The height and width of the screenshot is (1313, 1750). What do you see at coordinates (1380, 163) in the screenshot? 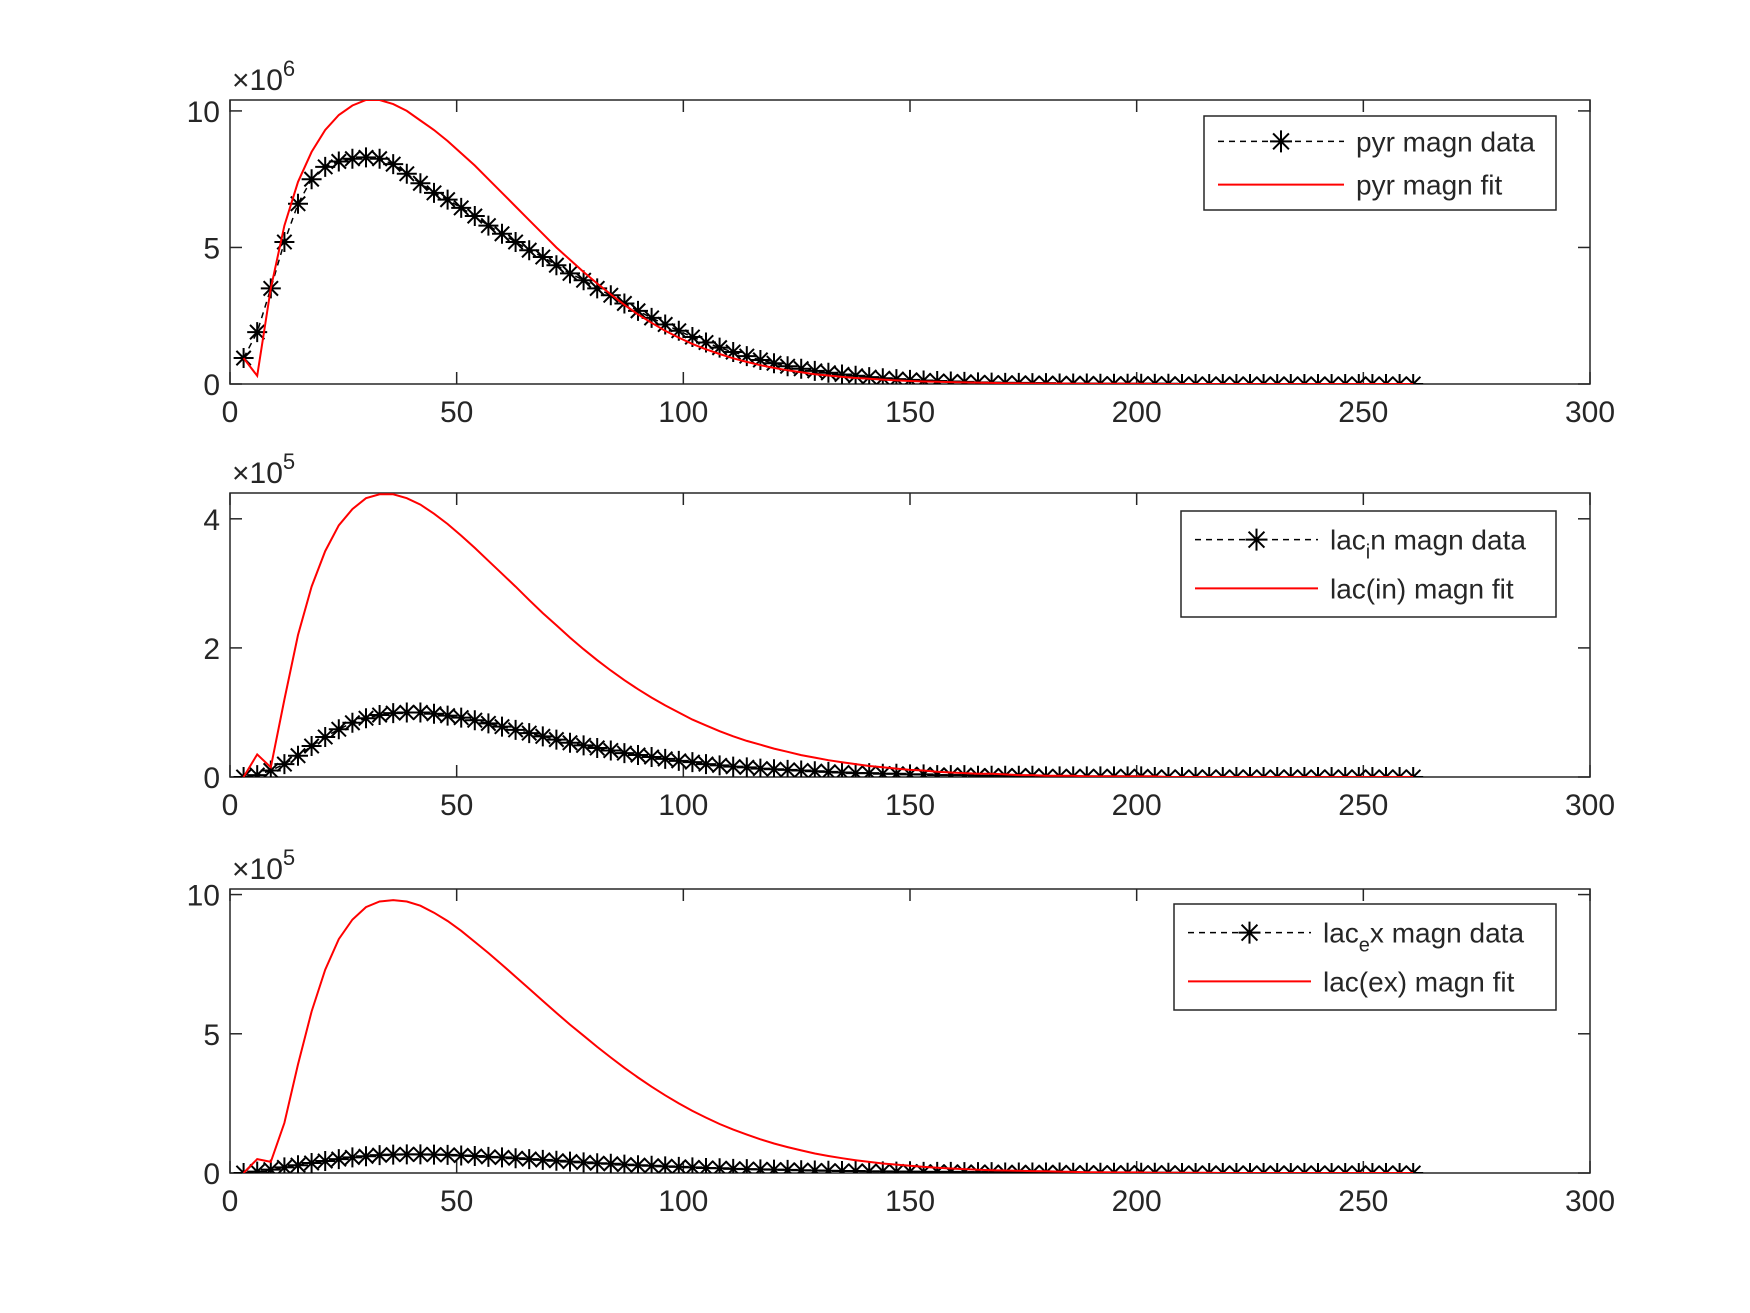
I see `legend: pyr magn data pyr magn fit` at bounding box center [1380, 163].